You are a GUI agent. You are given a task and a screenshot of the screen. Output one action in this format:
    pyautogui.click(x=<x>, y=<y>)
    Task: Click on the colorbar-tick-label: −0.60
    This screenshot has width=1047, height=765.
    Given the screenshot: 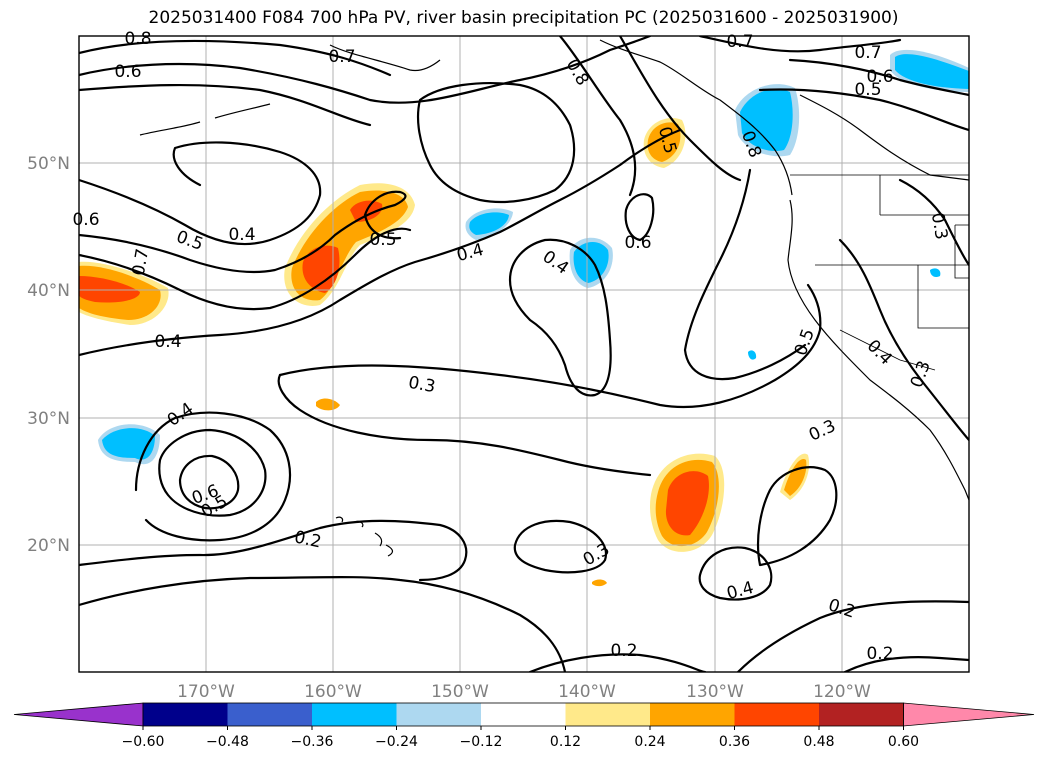 What is the action you would take?
    pyautogui.click(x=143, y=742)
    